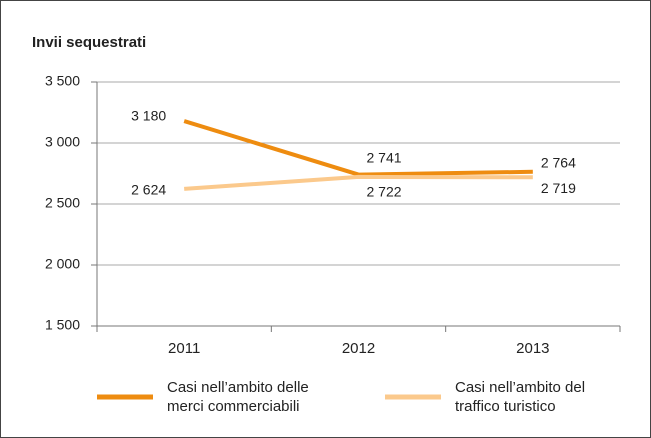  What do you see at coordinates (148, 190) in the screenshot?
I see `data-label: 2 624` at bounding box center [148, 190].